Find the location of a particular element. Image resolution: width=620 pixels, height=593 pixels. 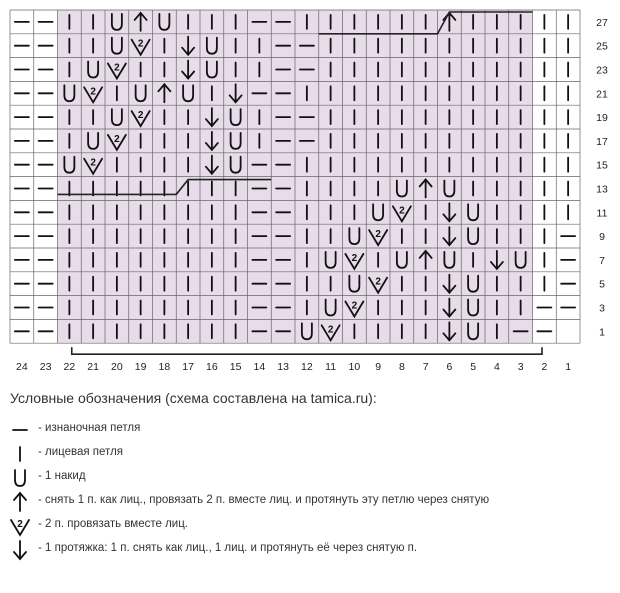

column-number: 4 is located at coordinates (497, 367).